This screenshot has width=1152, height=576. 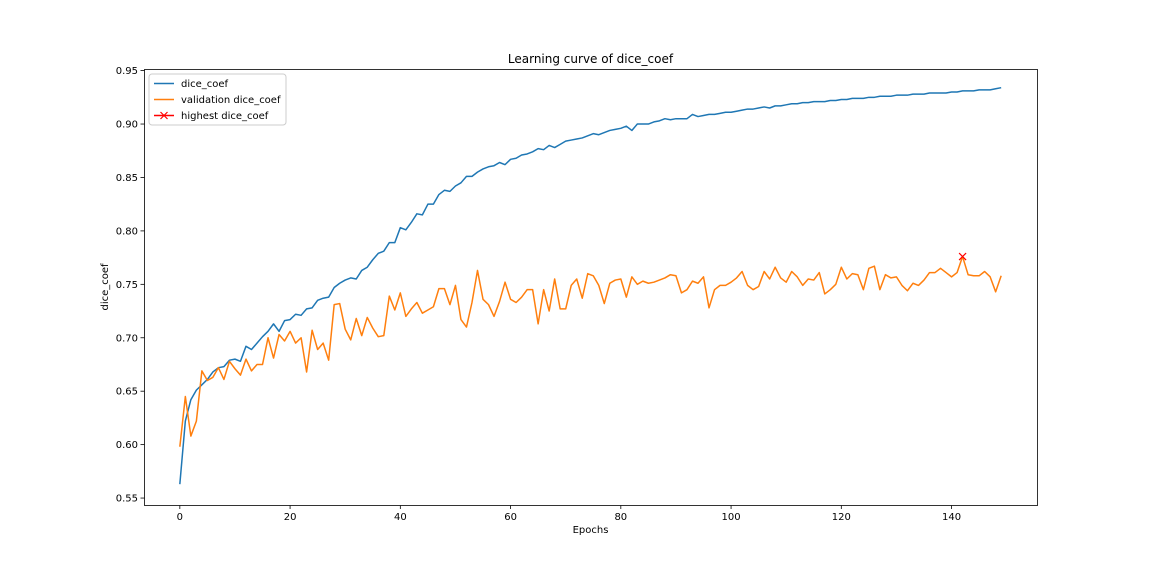 I want to click on x-tick-label: 60, so click(x=510, y=517).